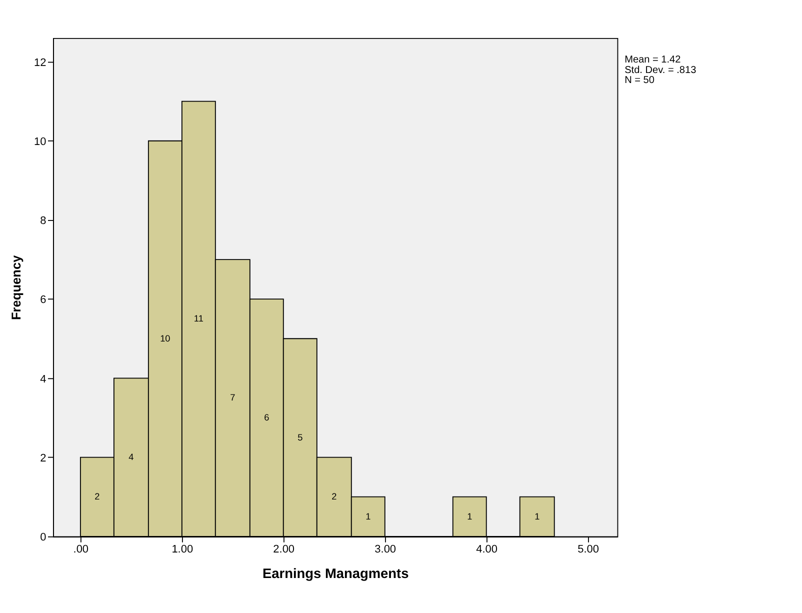 Image resolution: width=802 pixels, height=613 pixels. Describe the element at coordinates (183, 549) in the screenshot. I see `x-tick-label: 1.00` at that location.